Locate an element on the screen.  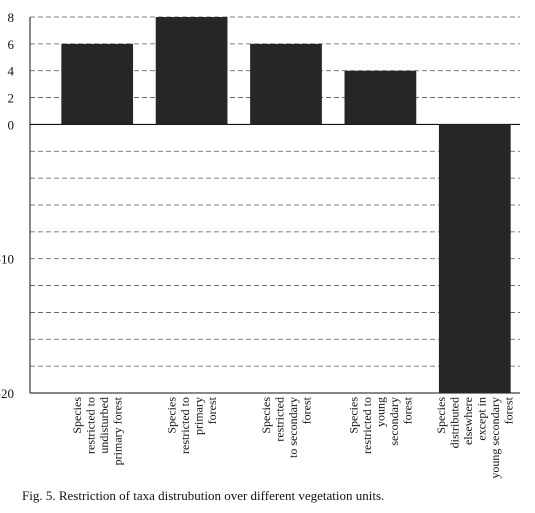
x-tick-label: primary forest is located at coordinates (117, 430).